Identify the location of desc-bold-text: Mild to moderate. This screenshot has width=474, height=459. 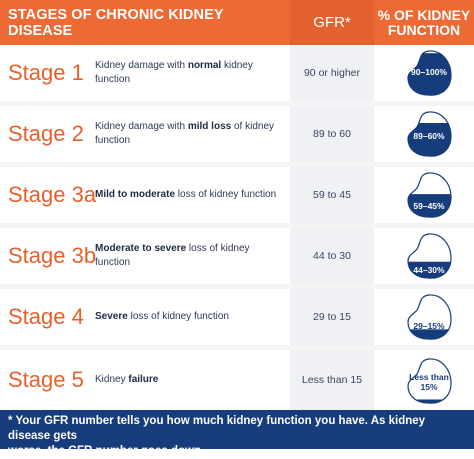
(135, 194).